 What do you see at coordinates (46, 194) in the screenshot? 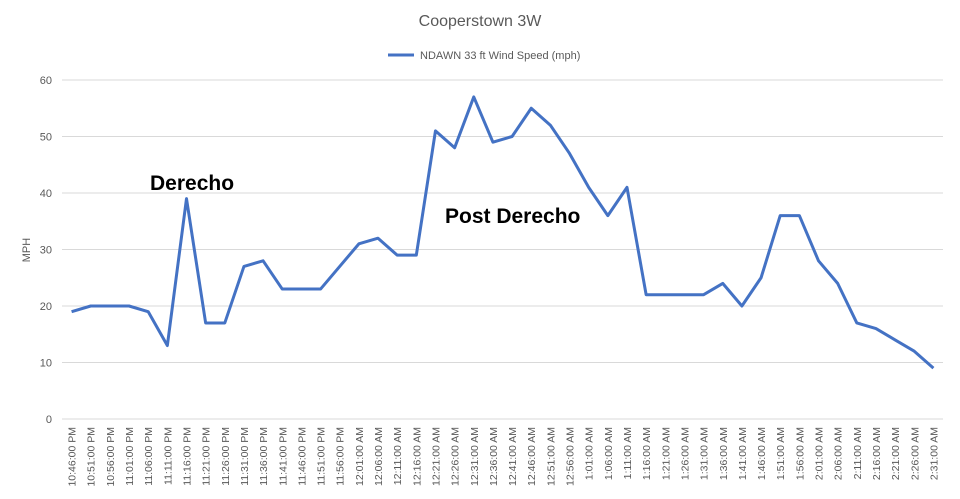
I see `y-tick-label: 40` at bounding box center [46, 194].